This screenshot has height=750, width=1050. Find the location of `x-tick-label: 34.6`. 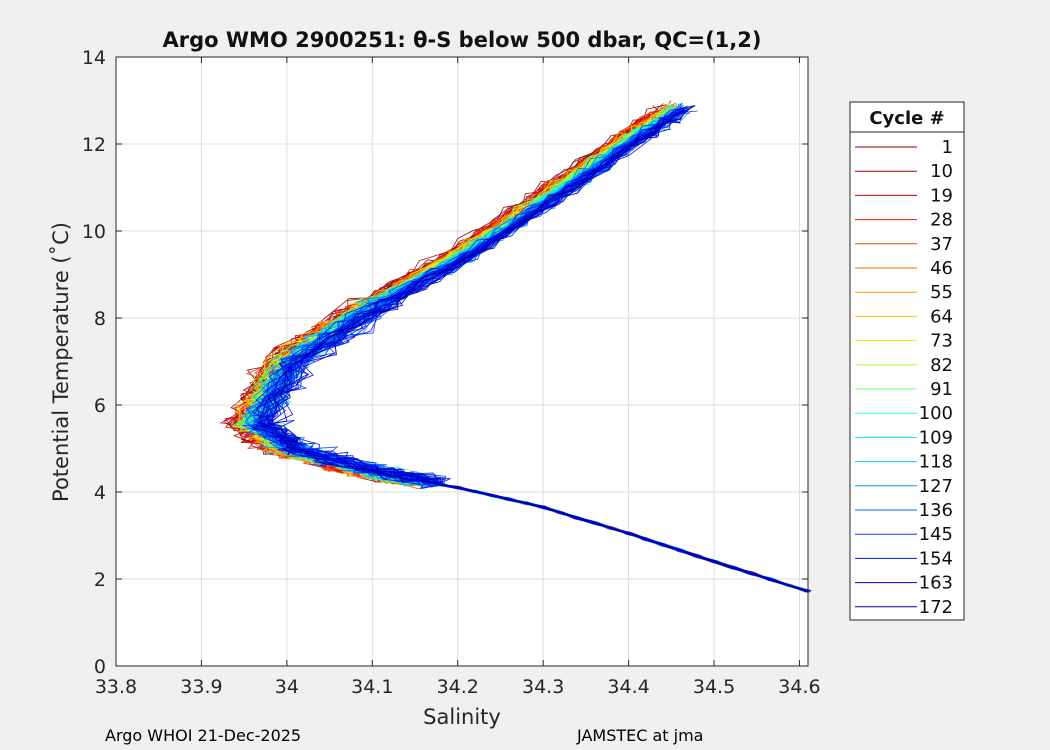

x-tick-label: 34.6 is located at coordinates (799, 687).